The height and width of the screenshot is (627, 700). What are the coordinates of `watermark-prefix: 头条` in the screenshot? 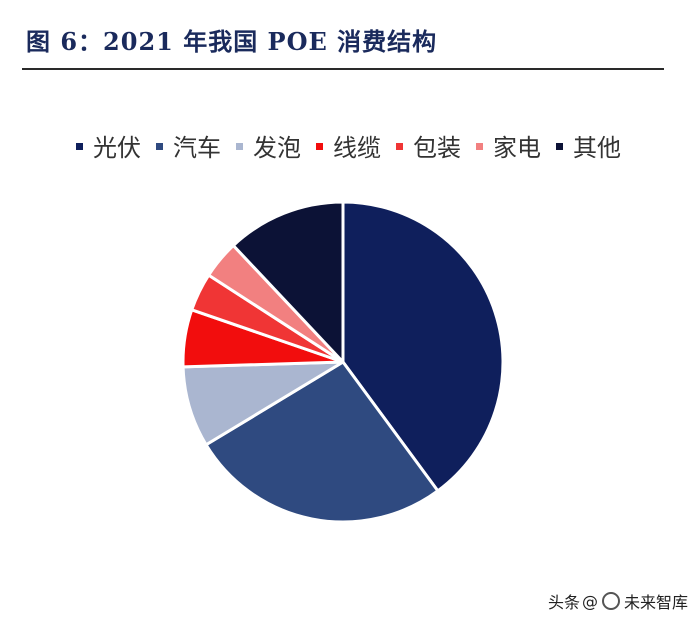 It's located at (563, 602).